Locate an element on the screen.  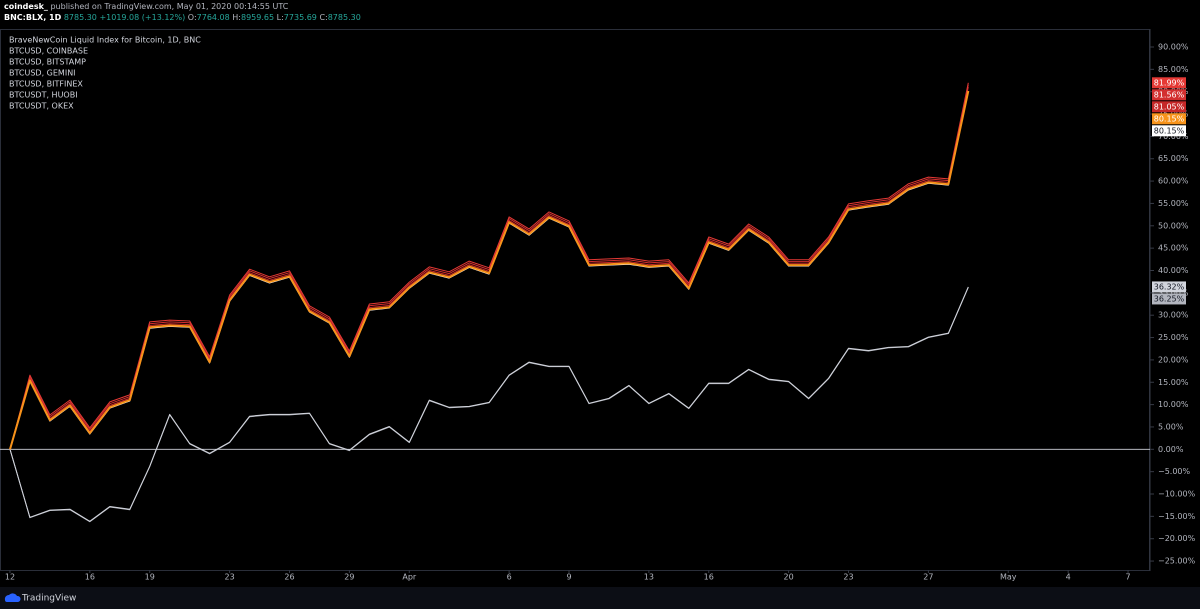
x-tick-label: 27 is located at coordinates (928, 577).